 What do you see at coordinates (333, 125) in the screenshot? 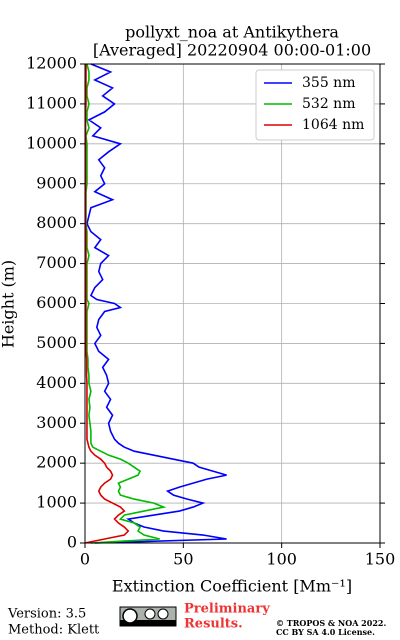
I see `legend-label: 1064 nm` at bounding box center [333, 125].